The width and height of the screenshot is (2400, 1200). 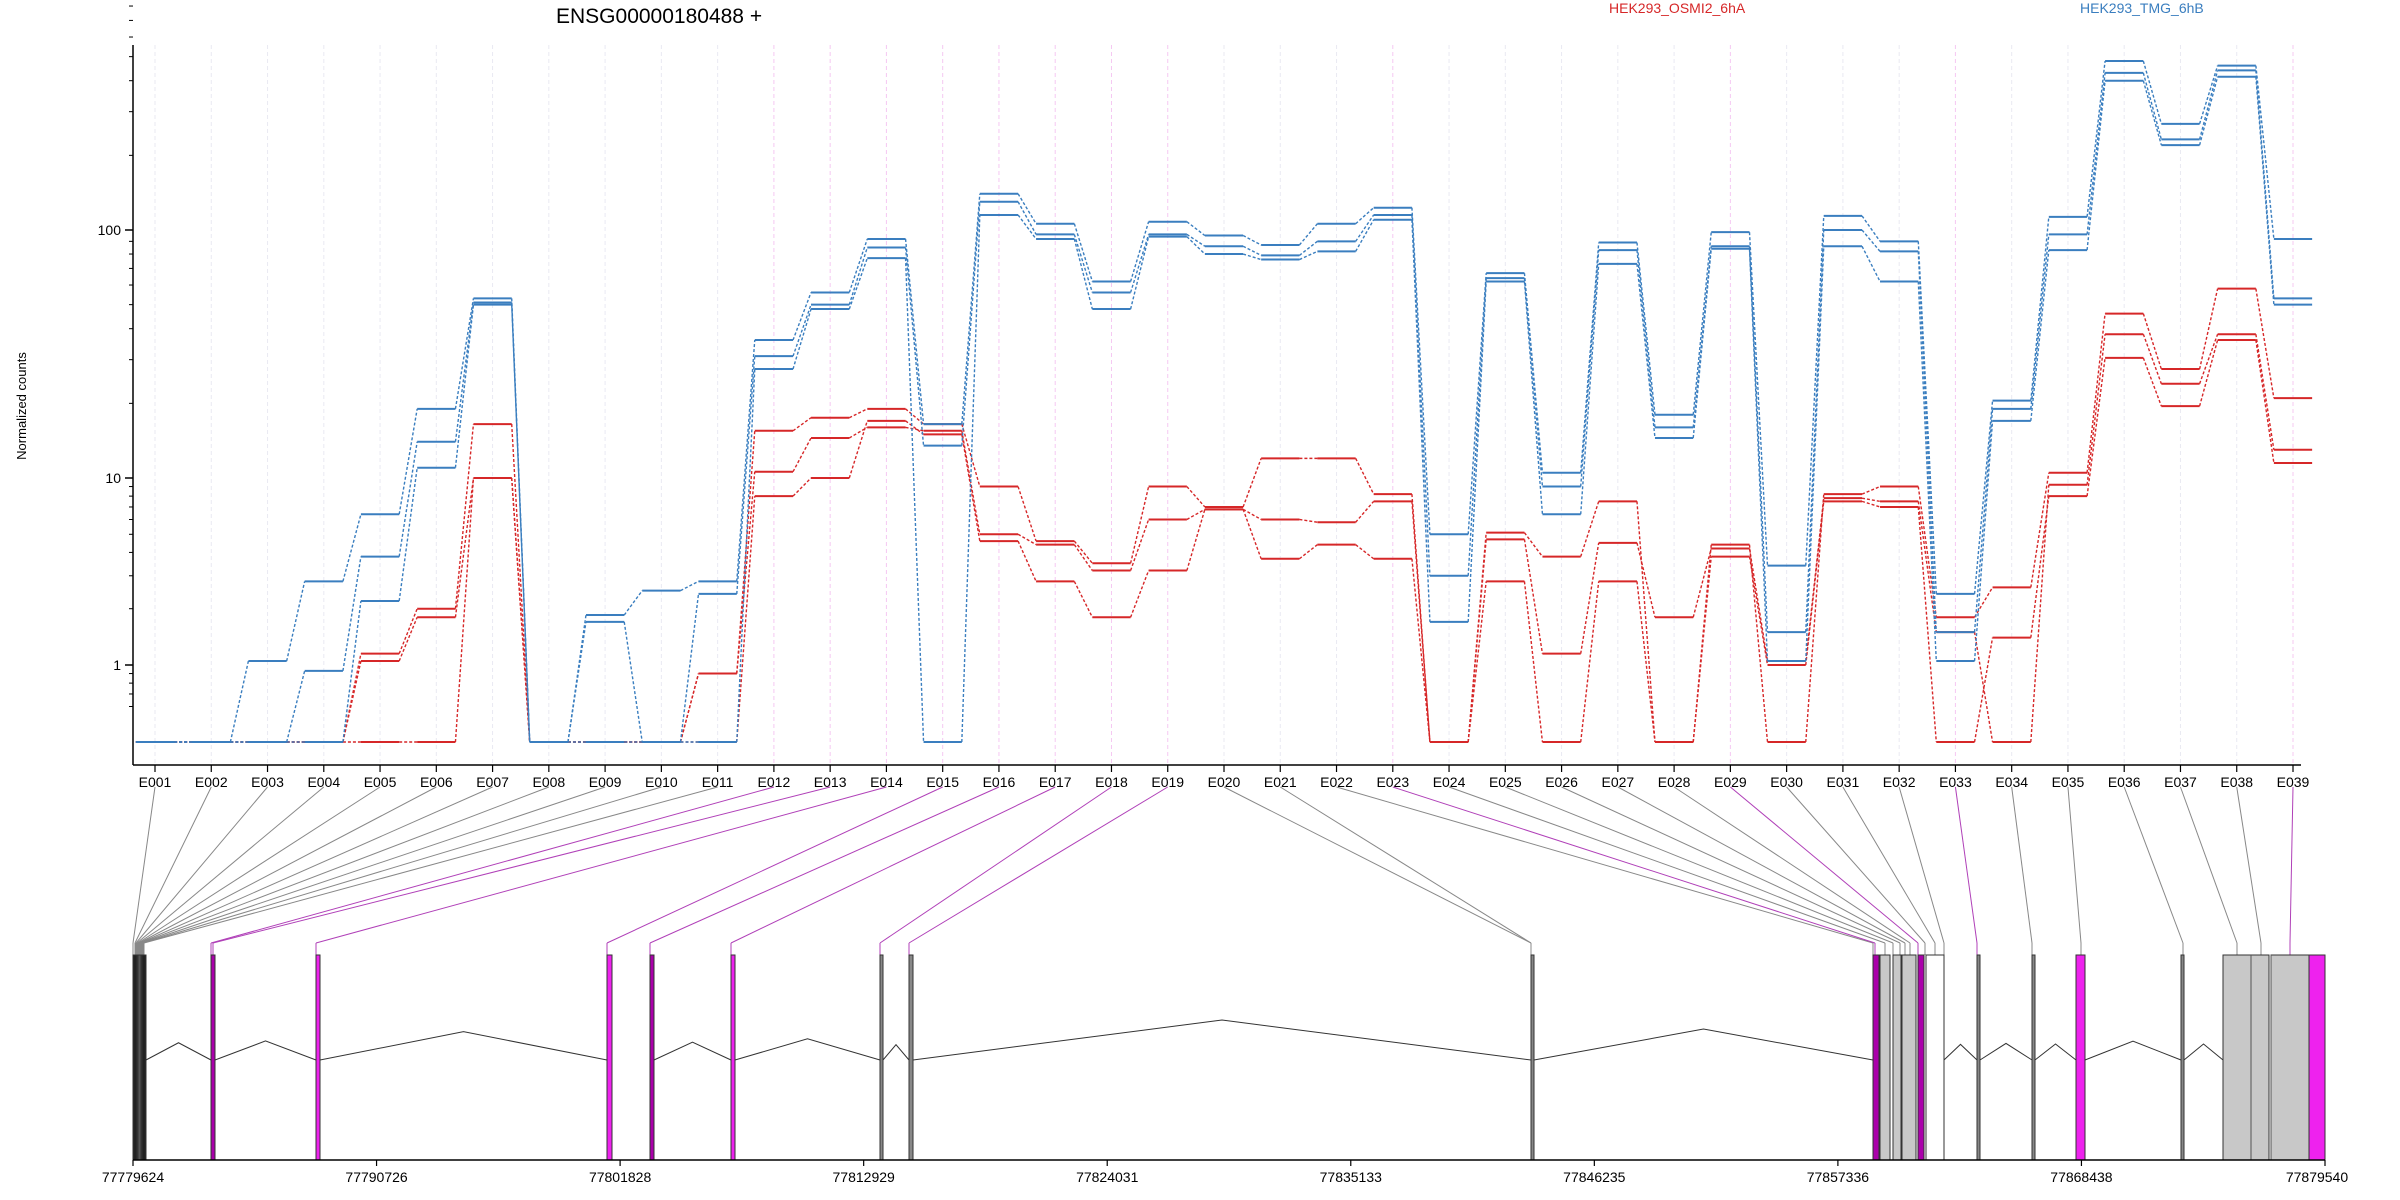 I want to click on x-tick-label: E039, so click(x=2293, y=782).